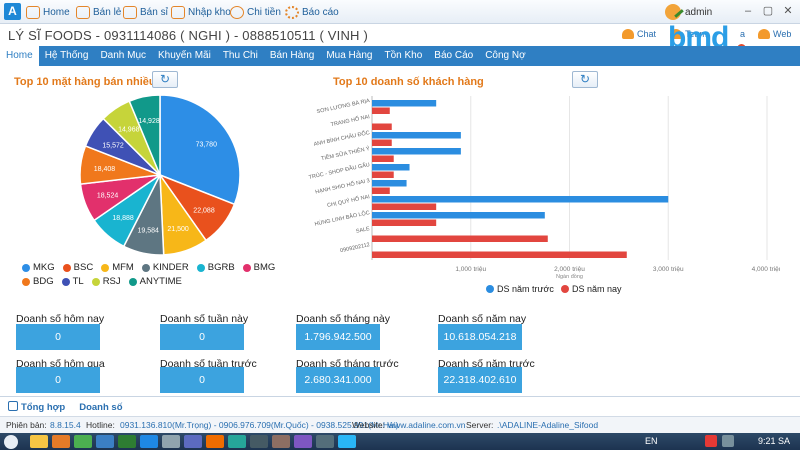 The height and width of the screenshot is (450, 800). Describe the element at coordinates (349, 55) in the screenshot. I see `menu-purchase: Mua Hàng` at that location.